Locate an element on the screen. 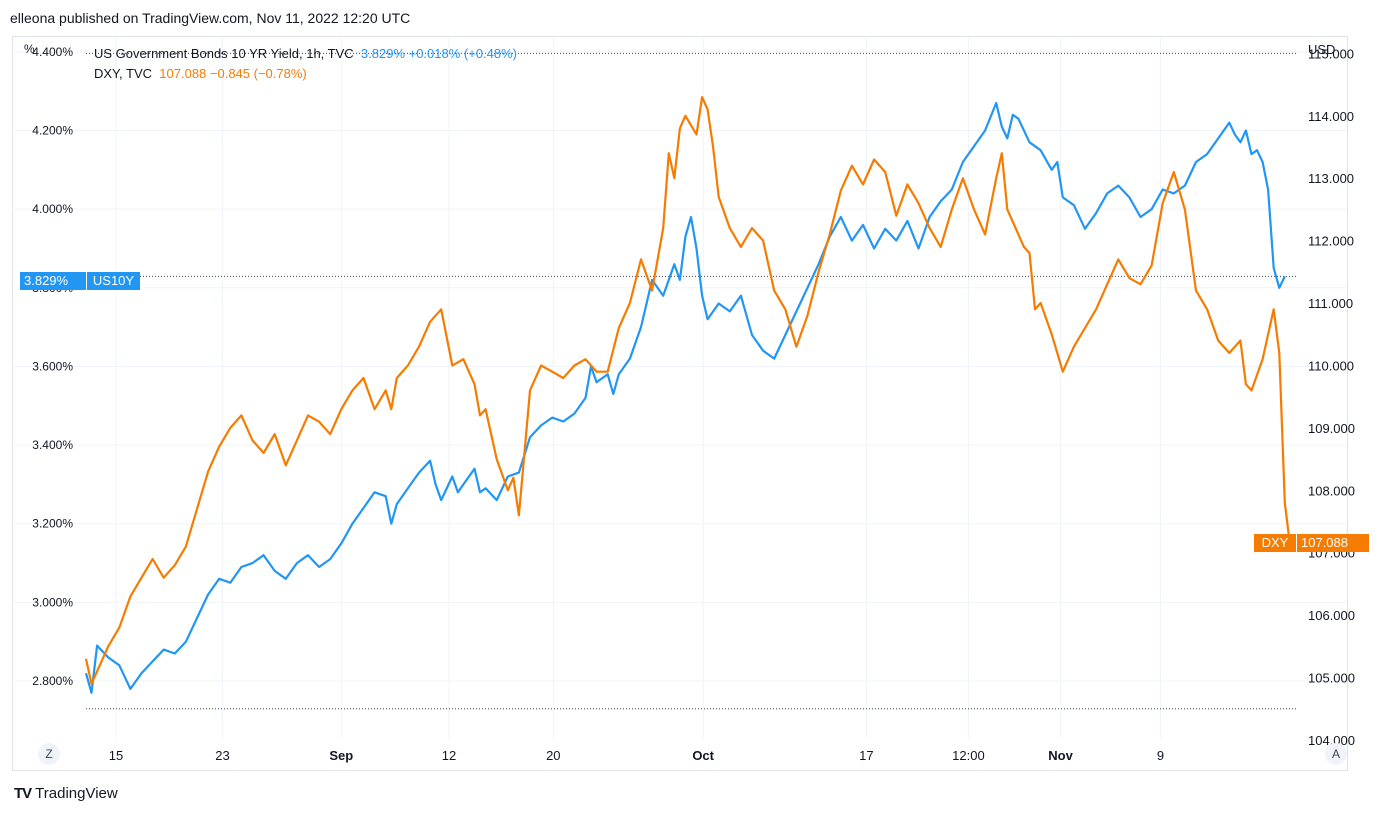 This screenshot has width=1389, height=816. left-tick-label: 2.800% is located at coordinates (52, 681).